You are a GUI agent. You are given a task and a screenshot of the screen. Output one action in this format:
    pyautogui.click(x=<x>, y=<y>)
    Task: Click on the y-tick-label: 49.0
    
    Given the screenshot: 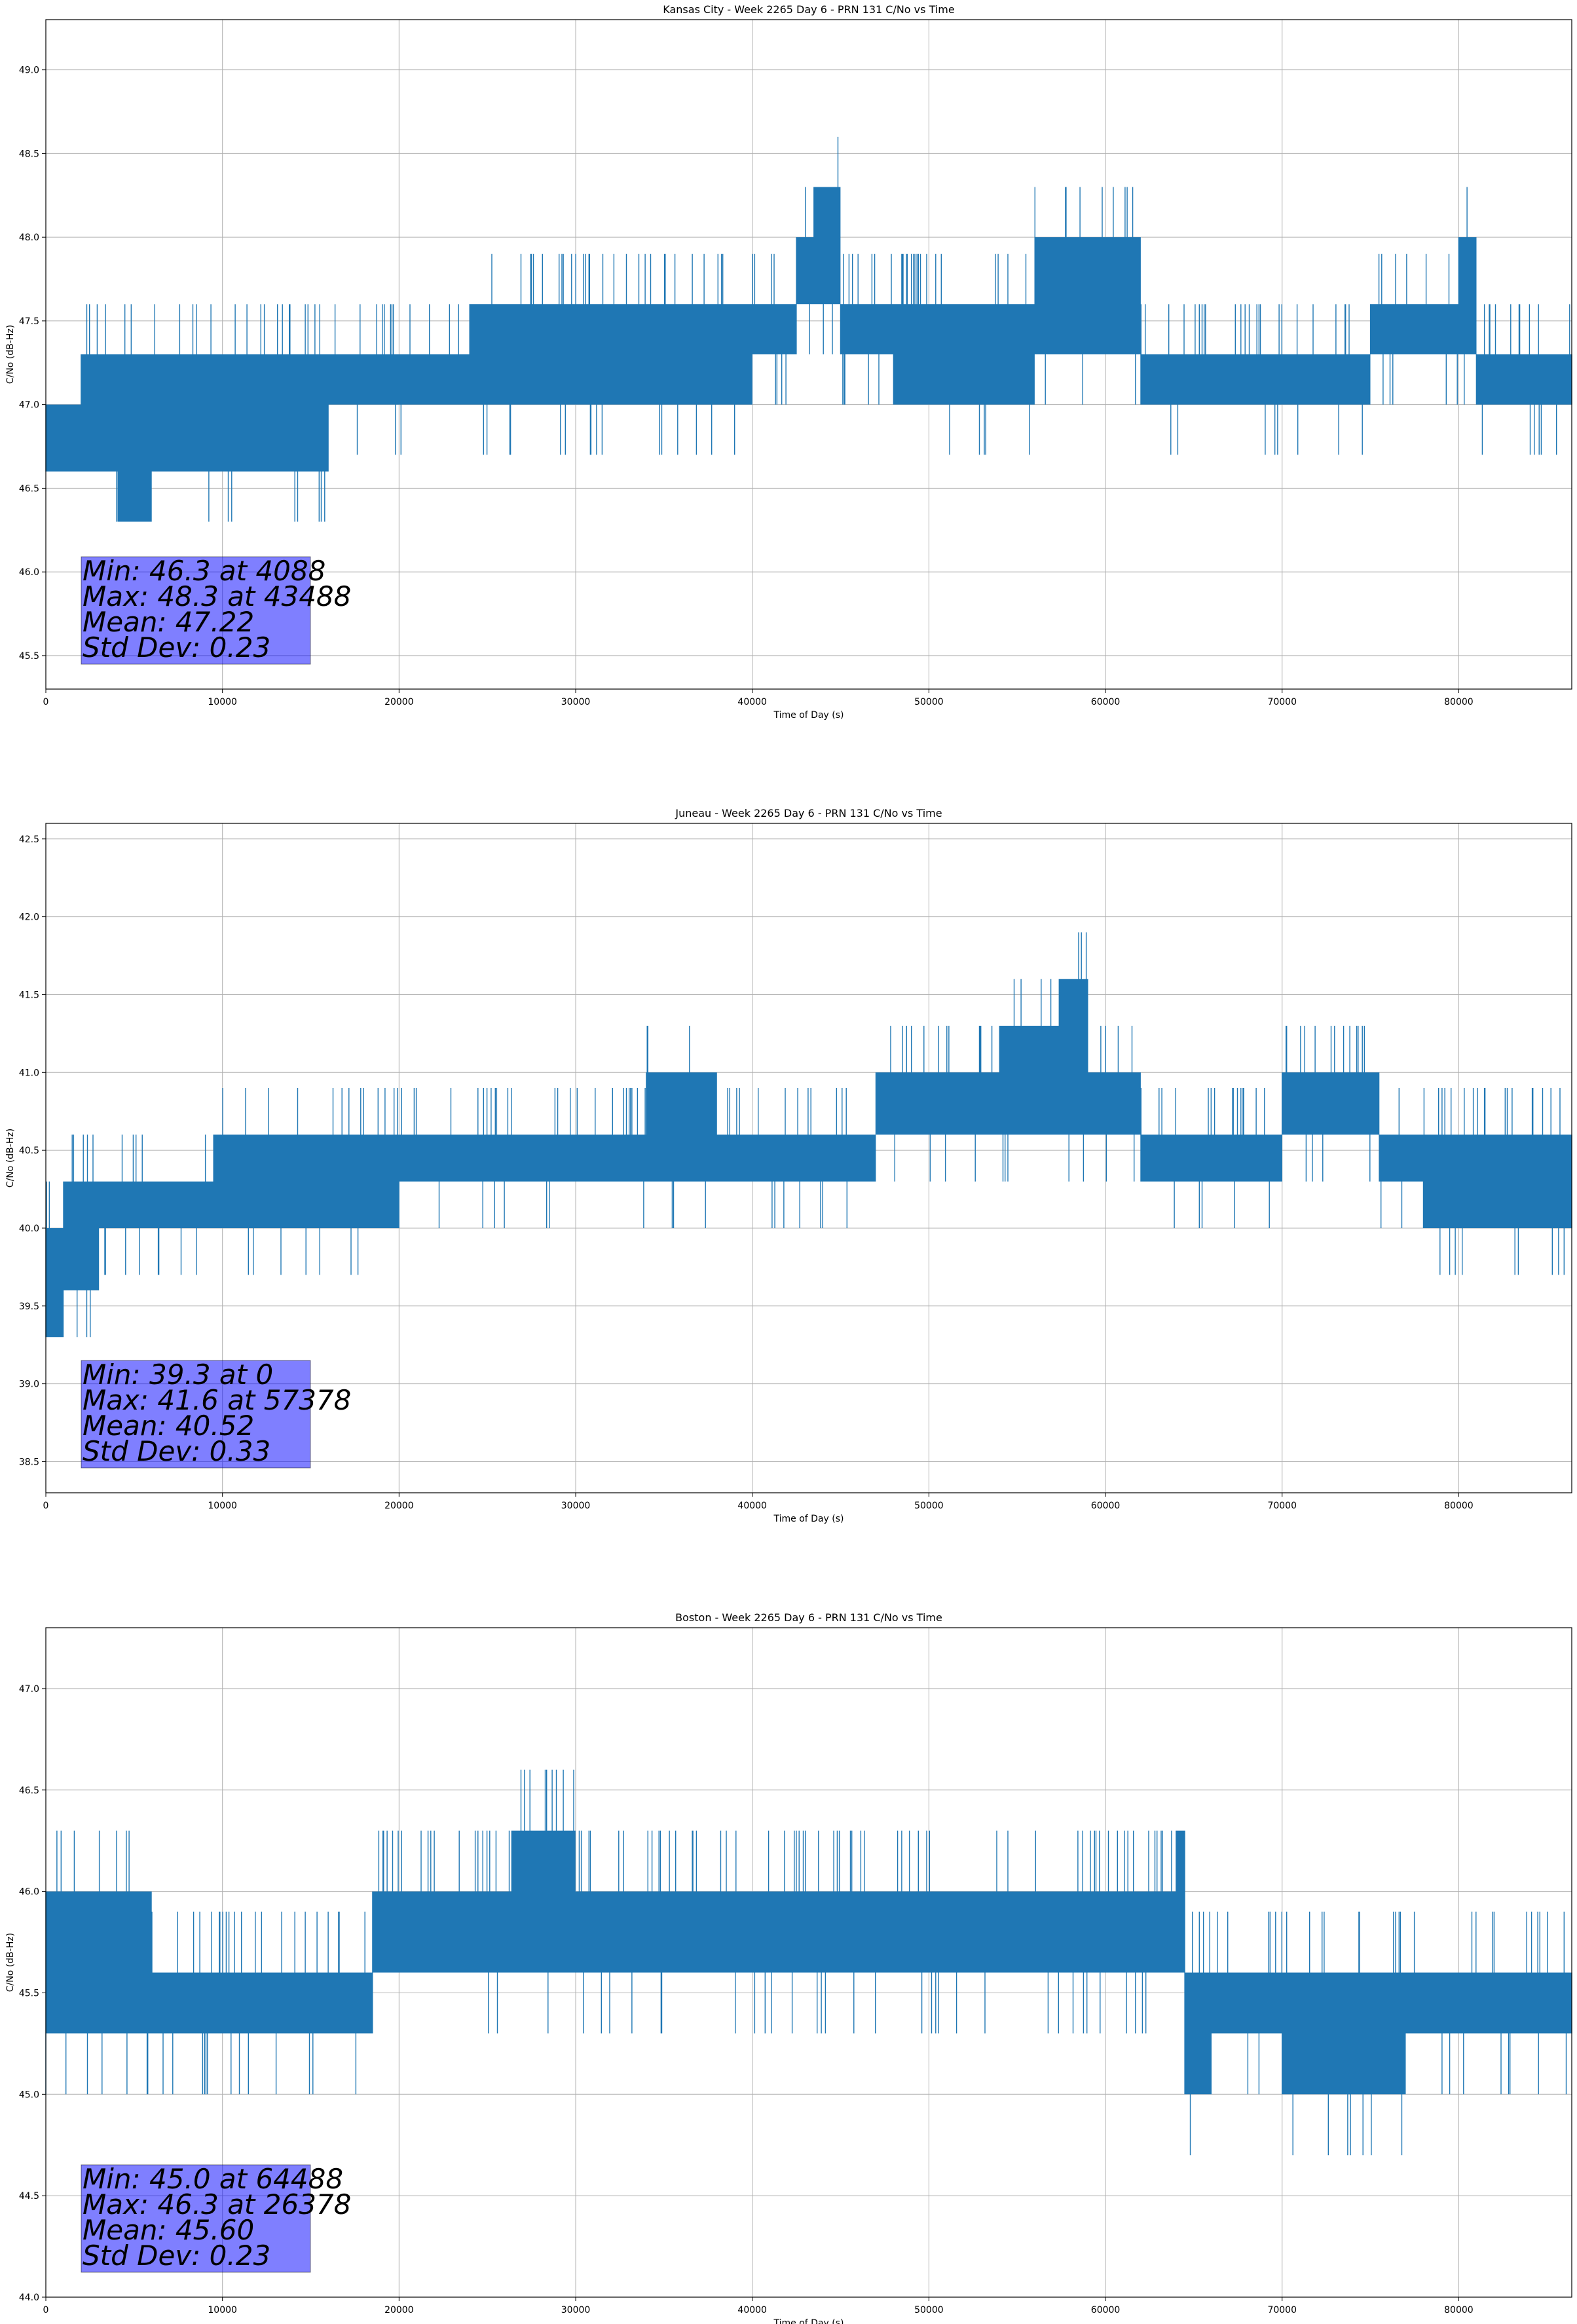 What is the action you would take?
    pyautogui.click(x=29, y=71)
    